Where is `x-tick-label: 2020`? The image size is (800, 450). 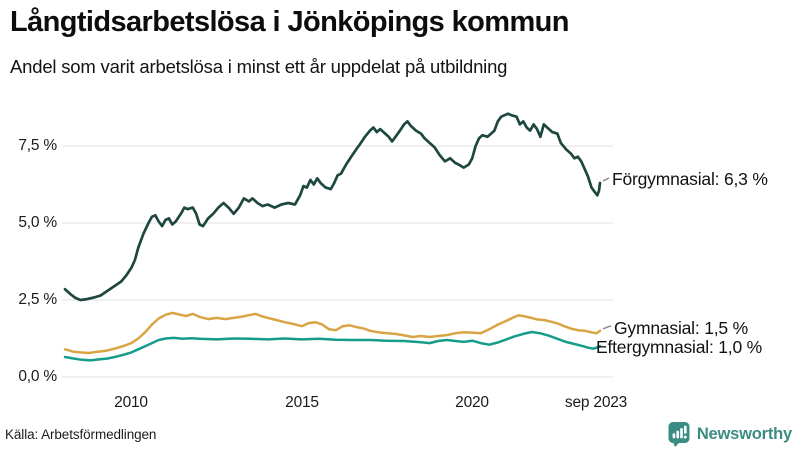 x-tick-label: 2020 is located at coordinates (472, 402).